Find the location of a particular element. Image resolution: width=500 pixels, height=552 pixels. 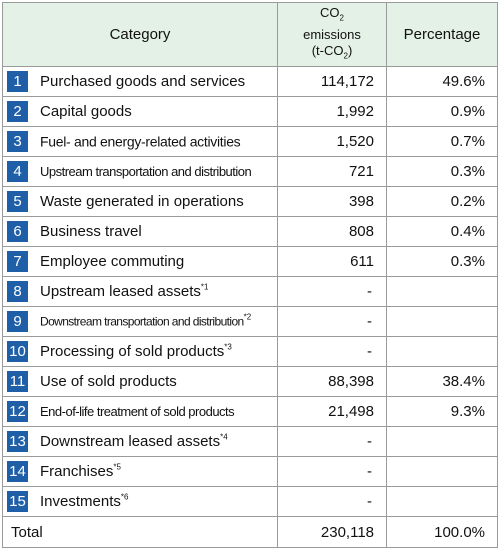

footnote-mark: *1 is located at coordinates (204, 287).